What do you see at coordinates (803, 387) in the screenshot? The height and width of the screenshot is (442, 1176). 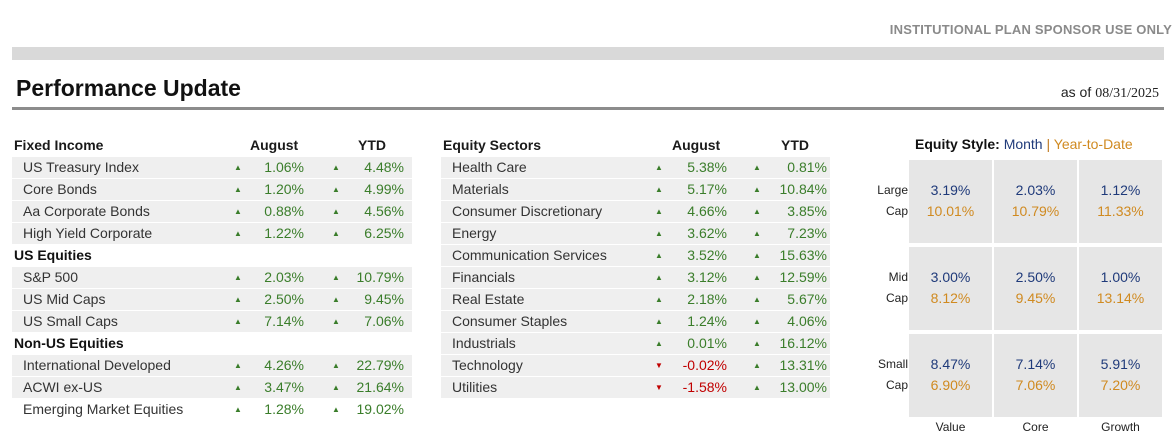 I see `ytd-return: 13.00%` at bounding box center [803, 387].